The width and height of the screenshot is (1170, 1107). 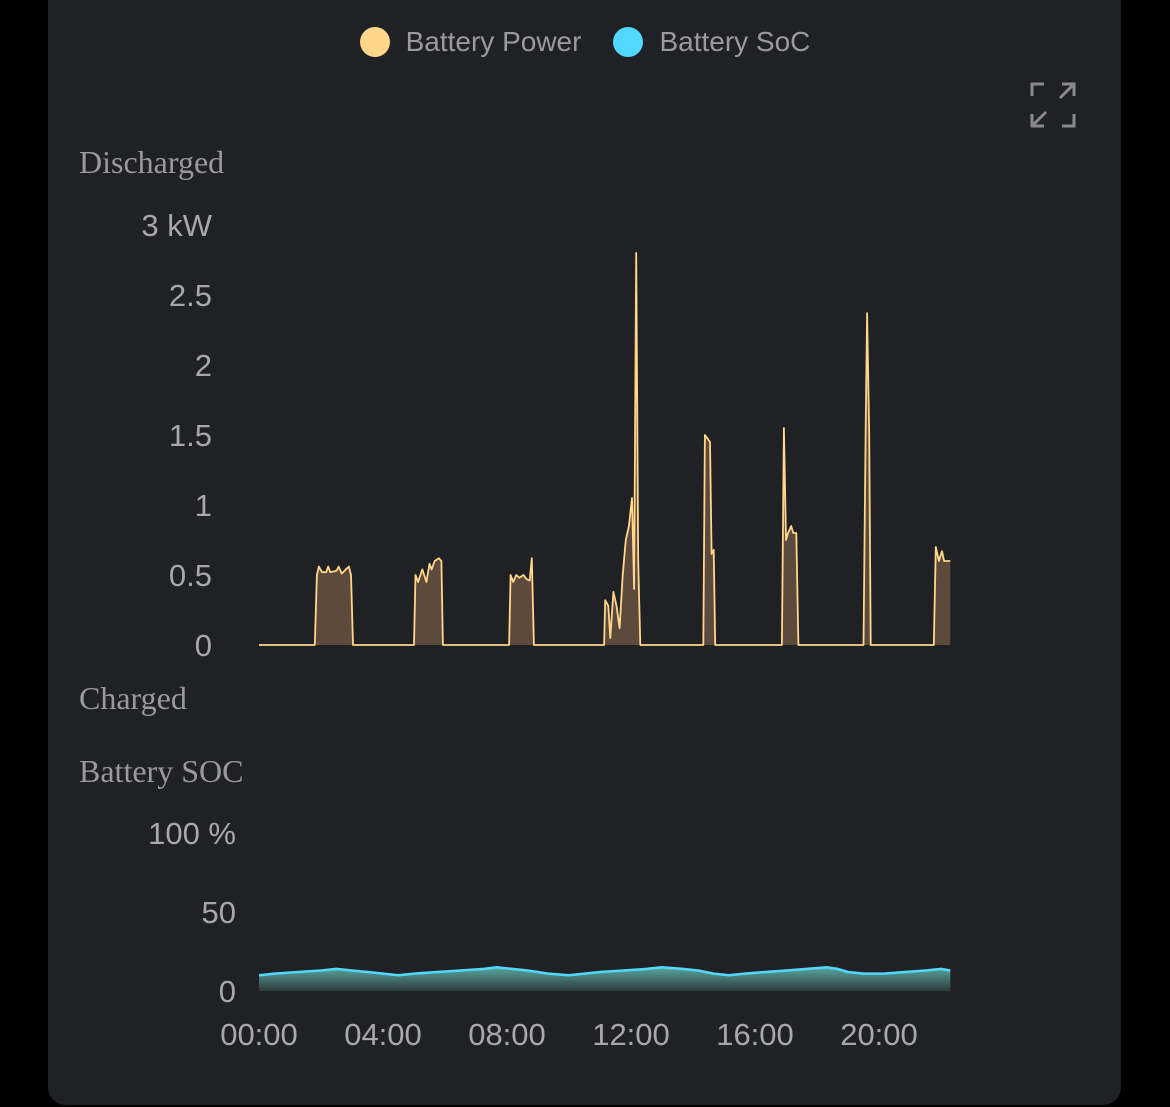 What do you see at coordinates (192, 833) in the screenshot?
I see `y-tick-label: 100 %` at bounding box center [192, 833].